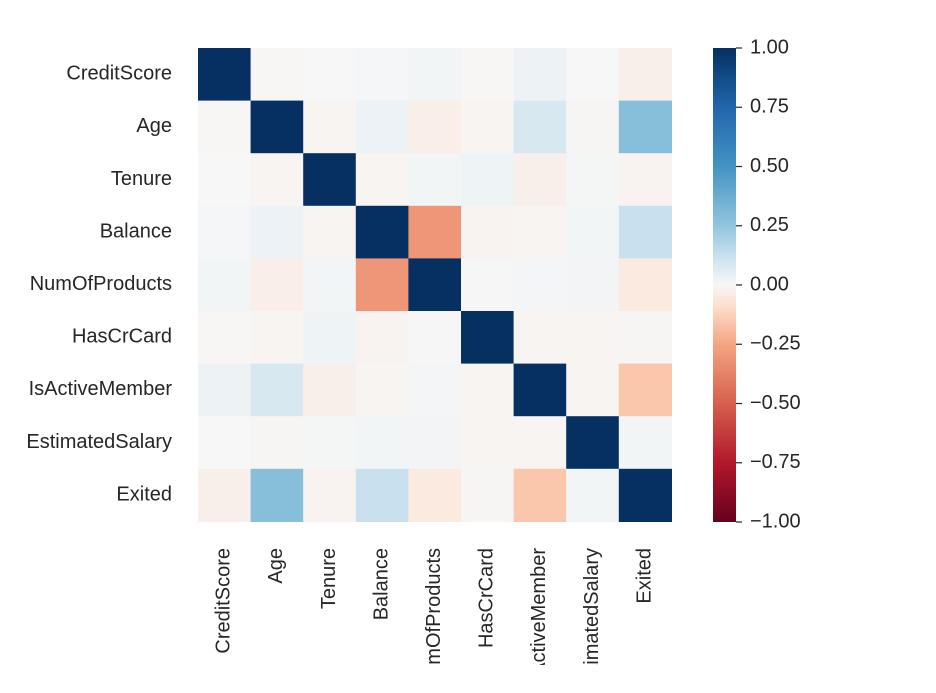 This screenshot has width=936, height=693. Describe the element at coordinates (488, 495) in the screenshot. I see `heatmap-cell-Exited-HasCrCard` at that location.